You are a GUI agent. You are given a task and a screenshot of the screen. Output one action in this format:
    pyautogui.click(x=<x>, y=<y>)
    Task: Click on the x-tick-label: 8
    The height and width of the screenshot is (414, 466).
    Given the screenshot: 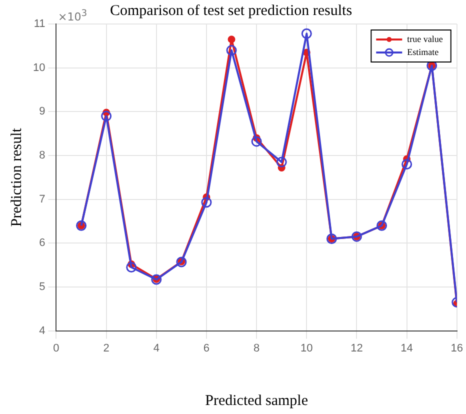 What is the action you would take?
    pyautogui.click(x=256, y=348)
    